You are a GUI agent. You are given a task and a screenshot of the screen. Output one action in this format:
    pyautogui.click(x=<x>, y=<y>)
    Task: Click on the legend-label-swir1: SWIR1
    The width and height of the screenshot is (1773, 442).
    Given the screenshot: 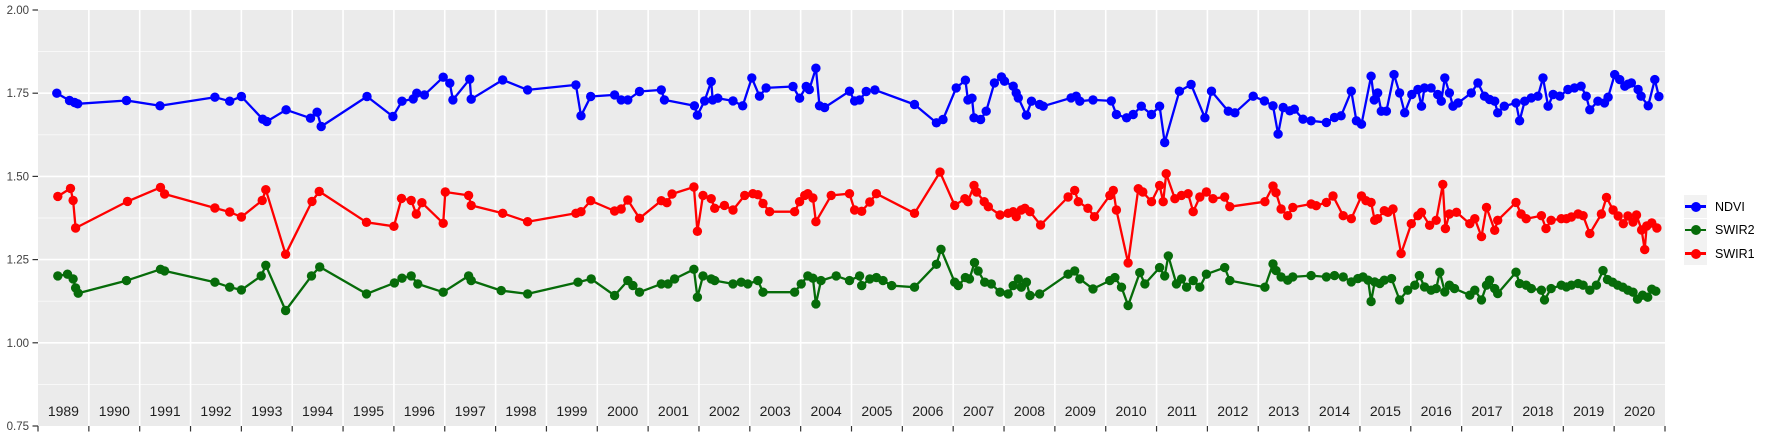 What is the action you would take?
    pyautogui.click(x=1735, y=253)
    